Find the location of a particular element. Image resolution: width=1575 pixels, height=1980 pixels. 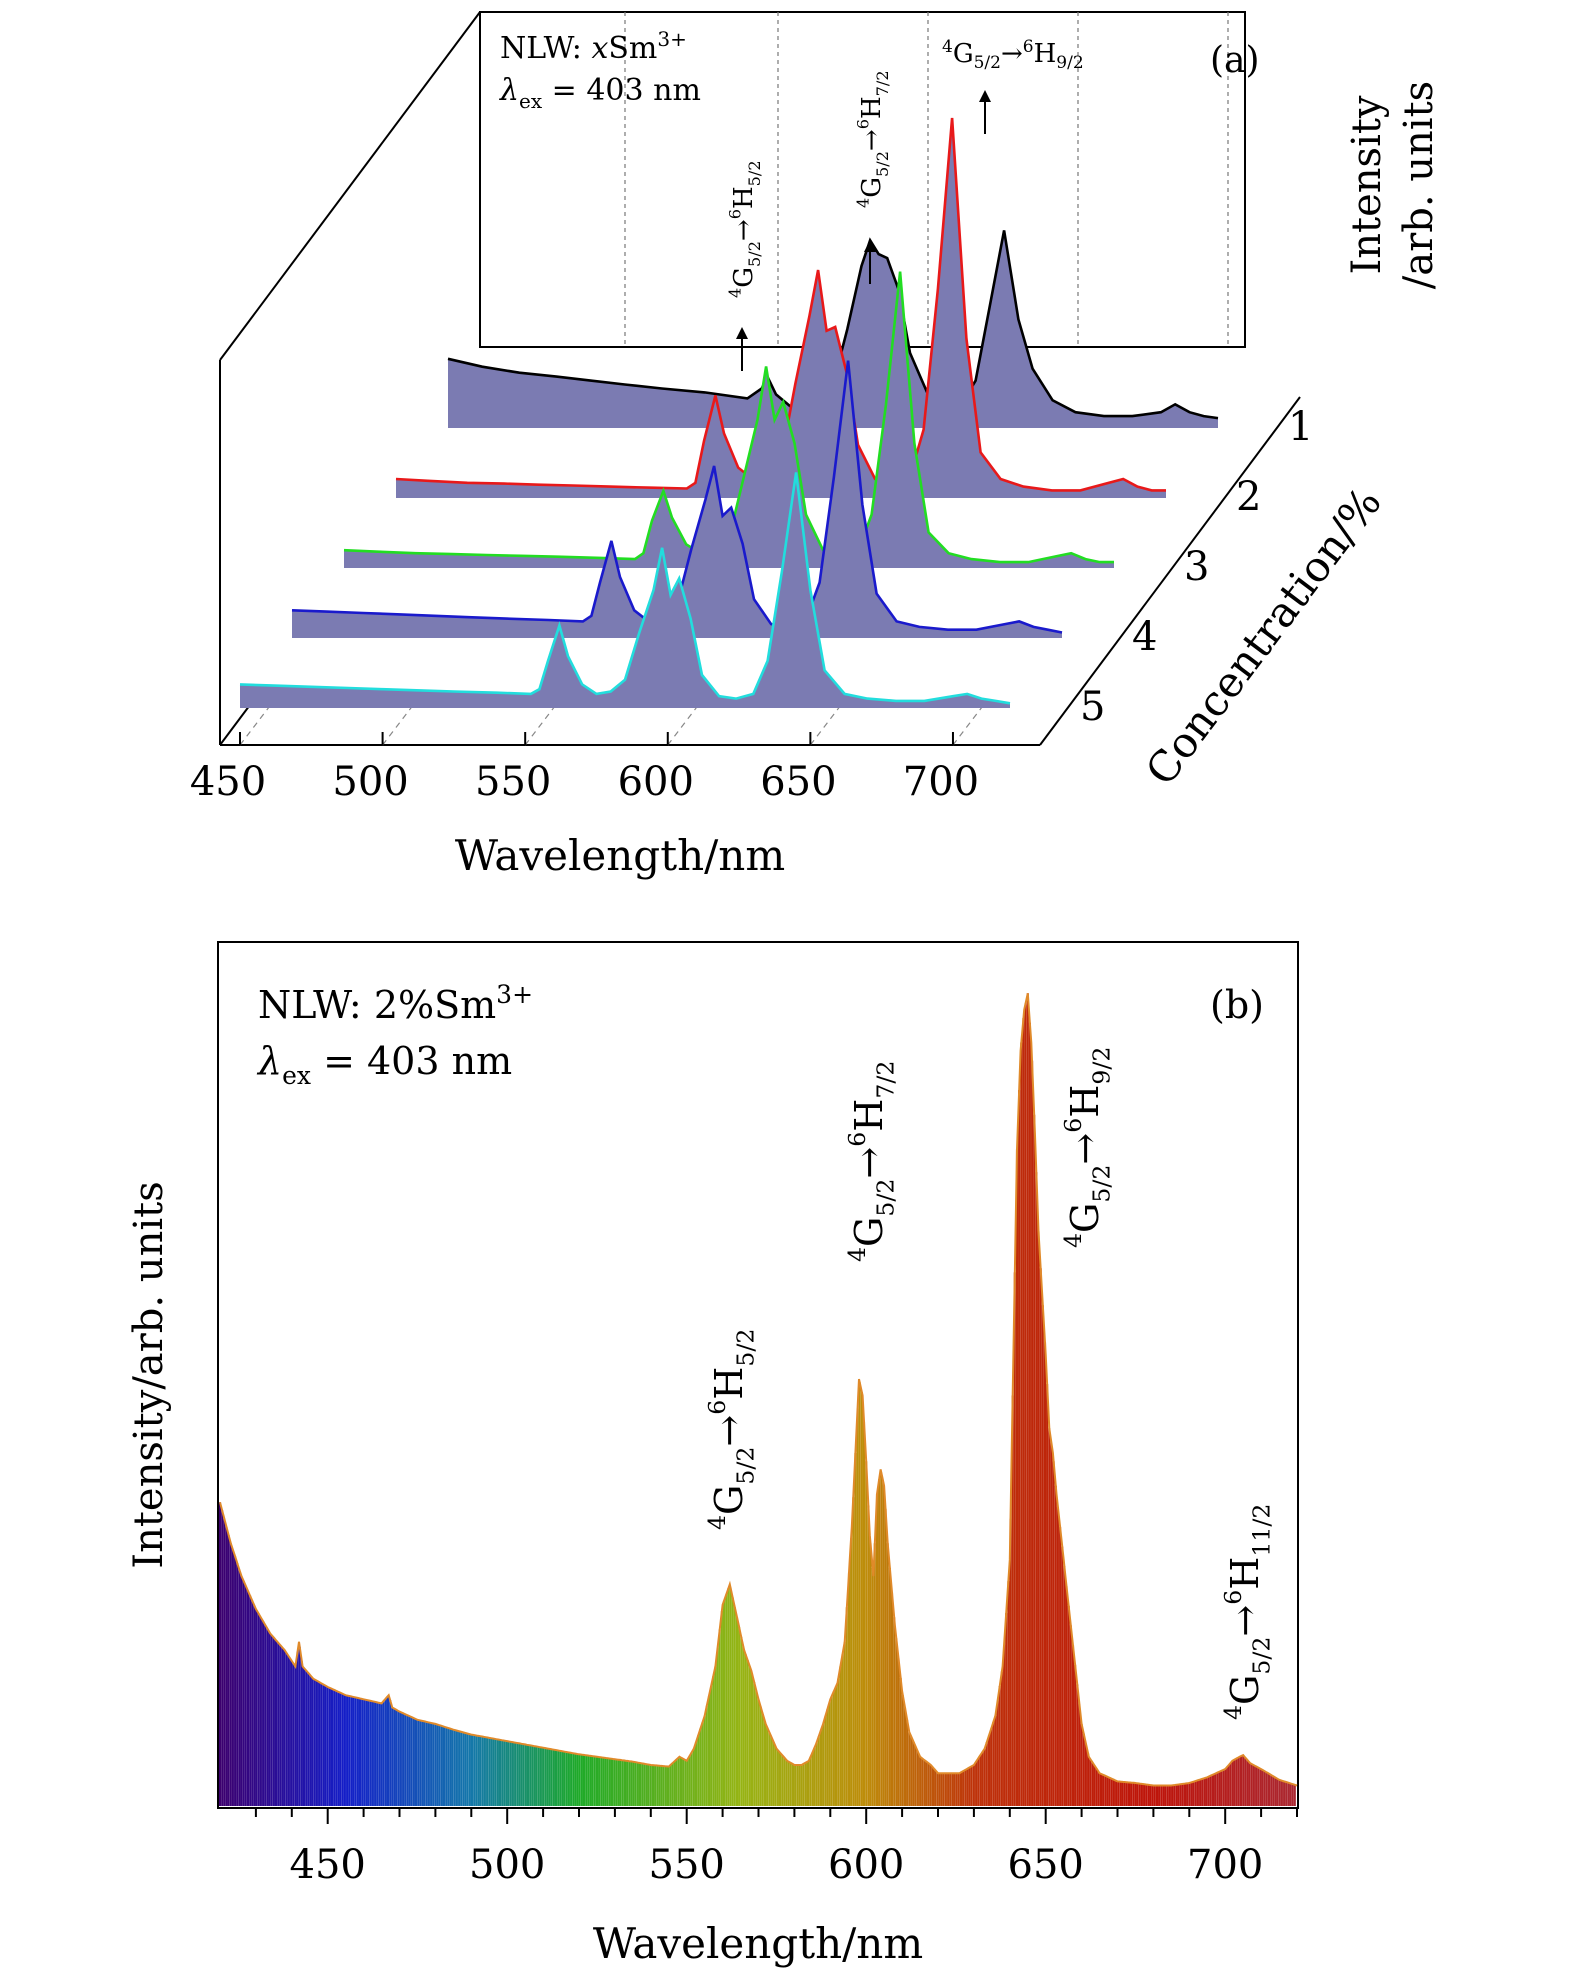

panel-b-x-tick-label: 500 is located at coordinates (507, 1865).